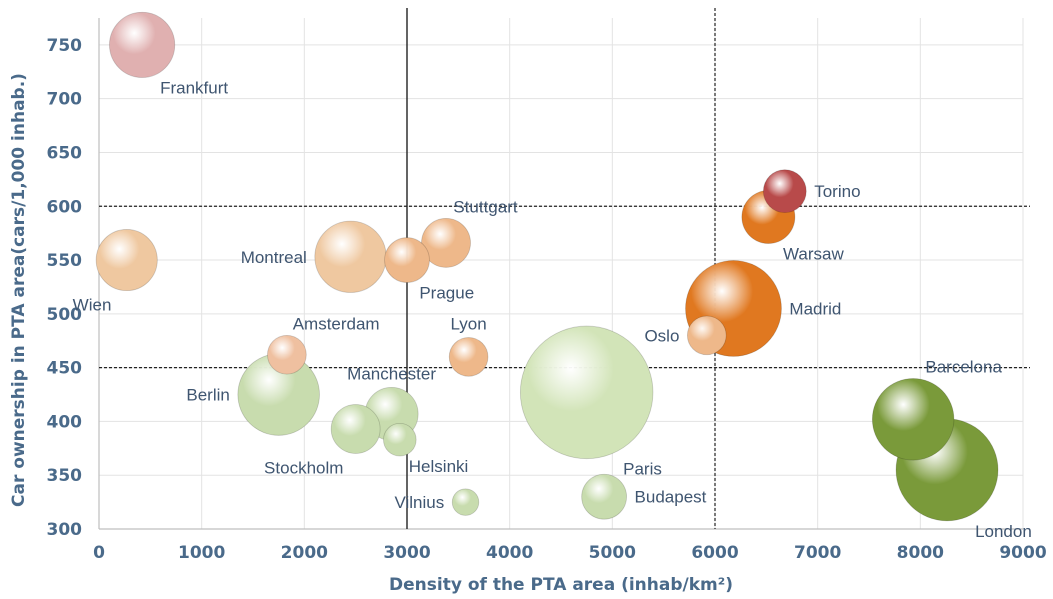 The width and height of the screenshot is (1053, 599). I want to click on y-tick-label: 450, so click(65, 369).